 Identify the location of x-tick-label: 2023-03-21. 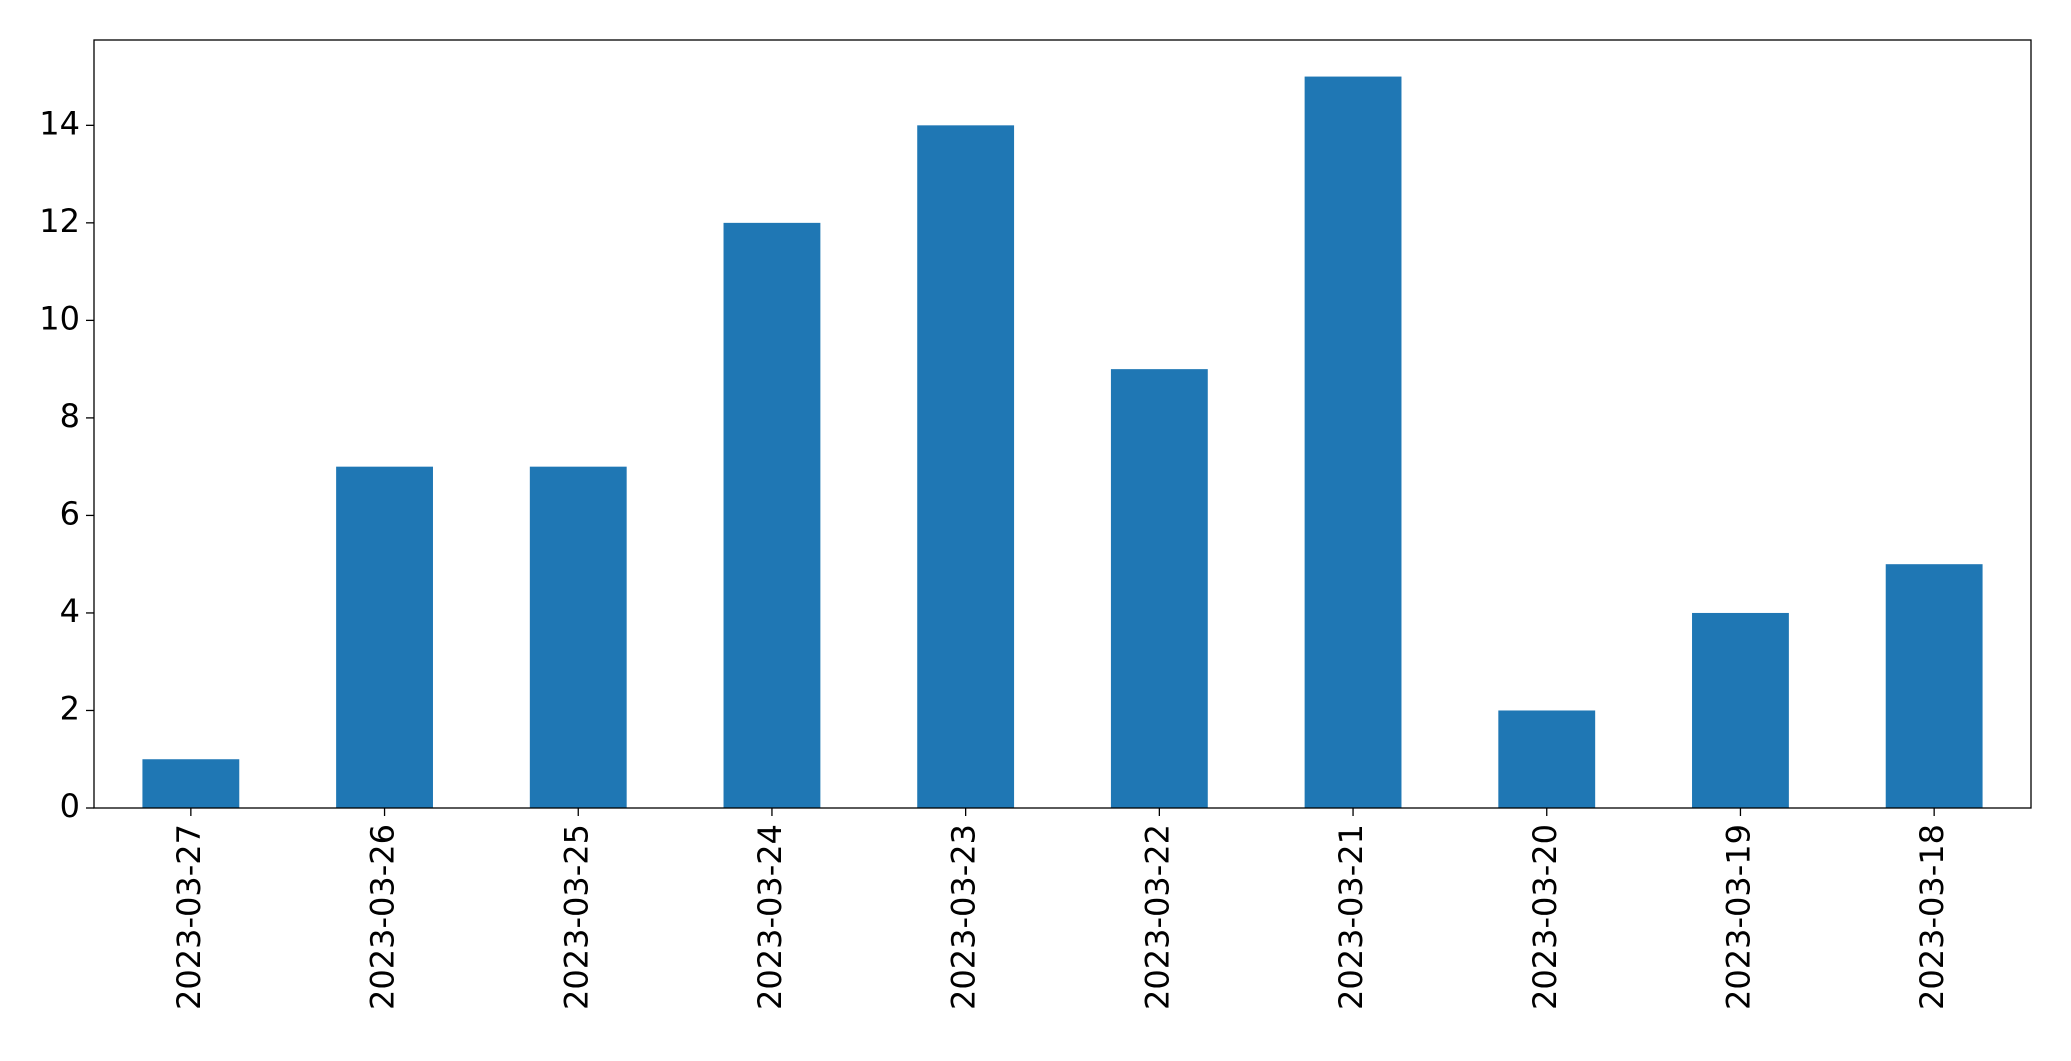
(1351, 917).